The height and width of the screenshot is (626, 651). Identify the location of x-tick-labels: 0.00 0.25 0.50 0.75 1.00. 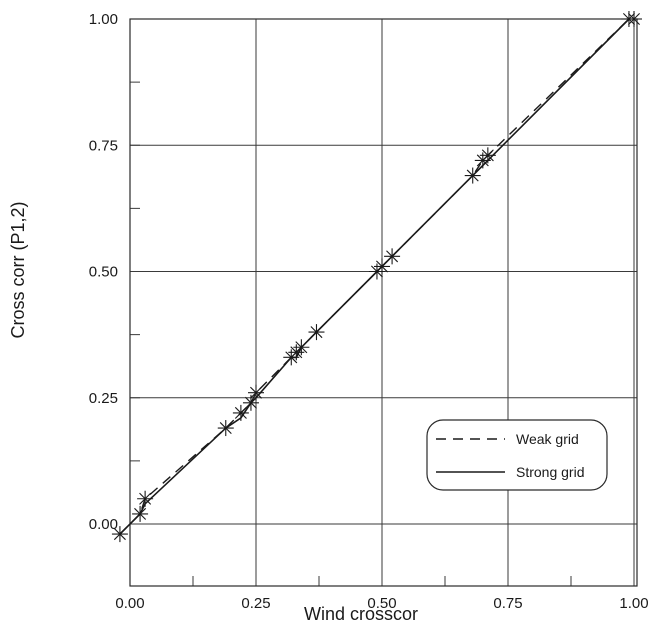
(381, 603).